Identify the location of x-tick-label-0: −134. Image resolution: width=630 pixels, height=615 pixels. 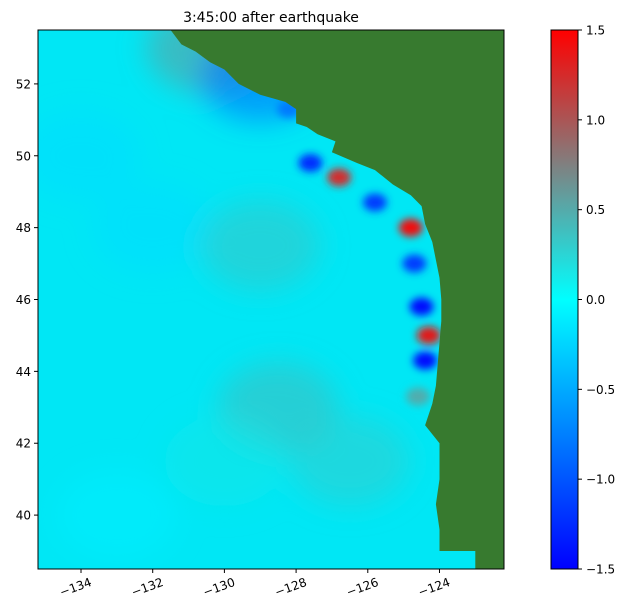
(76, 587).